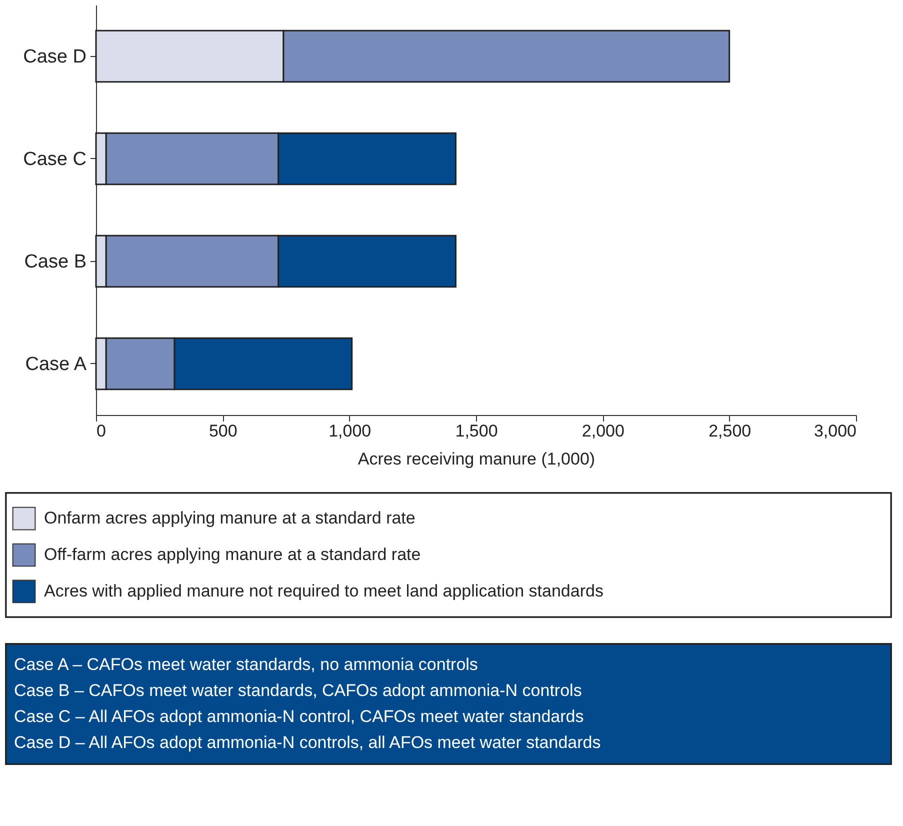 The height and width of the screenshot is (826, 903). Describe the element at coordinates (101, 431) in the screenshot. I see `x-tick-label: 0` at that location.